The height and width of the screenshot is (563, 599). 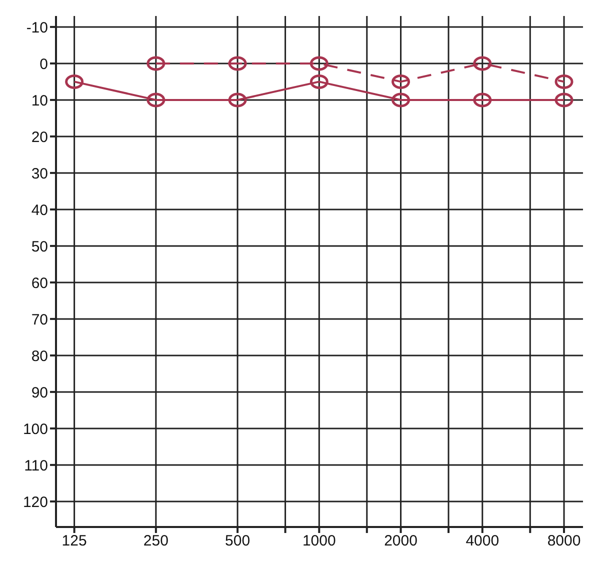 I want to click on x-tick-label: 250, so click(x=155, y=541).